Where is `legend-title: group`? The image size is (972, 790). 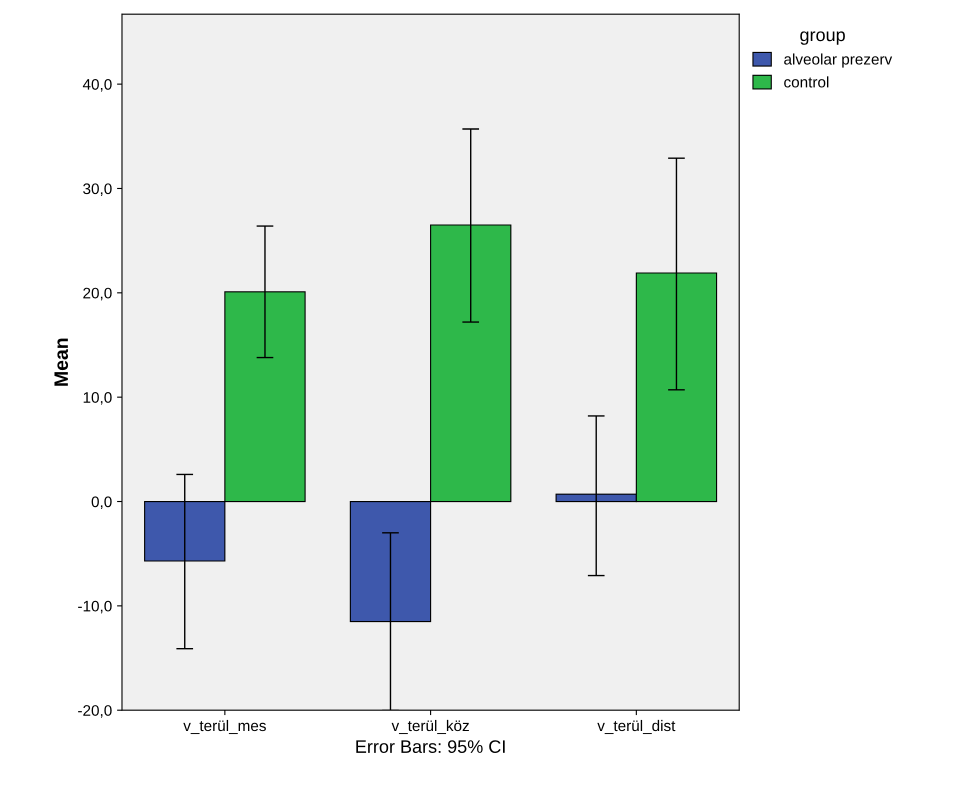
legend-title: group is located at coordinates (822, 38).